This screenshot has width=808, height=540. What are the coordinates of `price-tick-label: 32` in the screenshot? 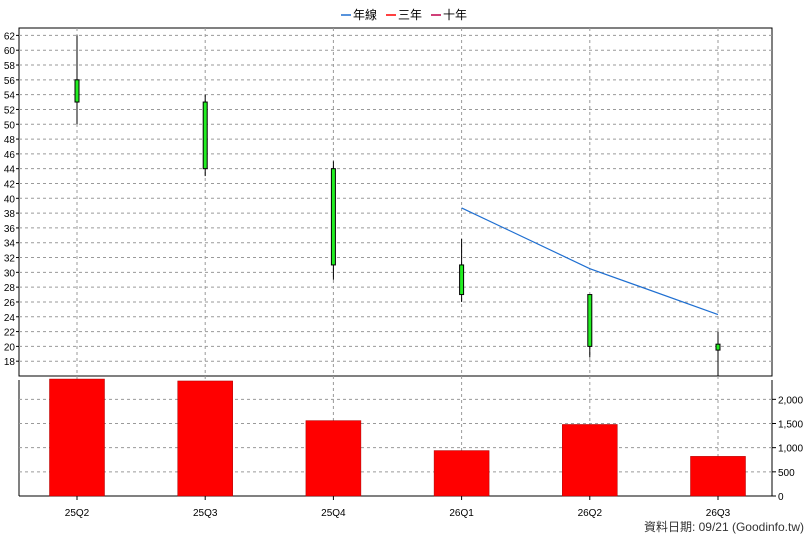 It's located at (10, 259).